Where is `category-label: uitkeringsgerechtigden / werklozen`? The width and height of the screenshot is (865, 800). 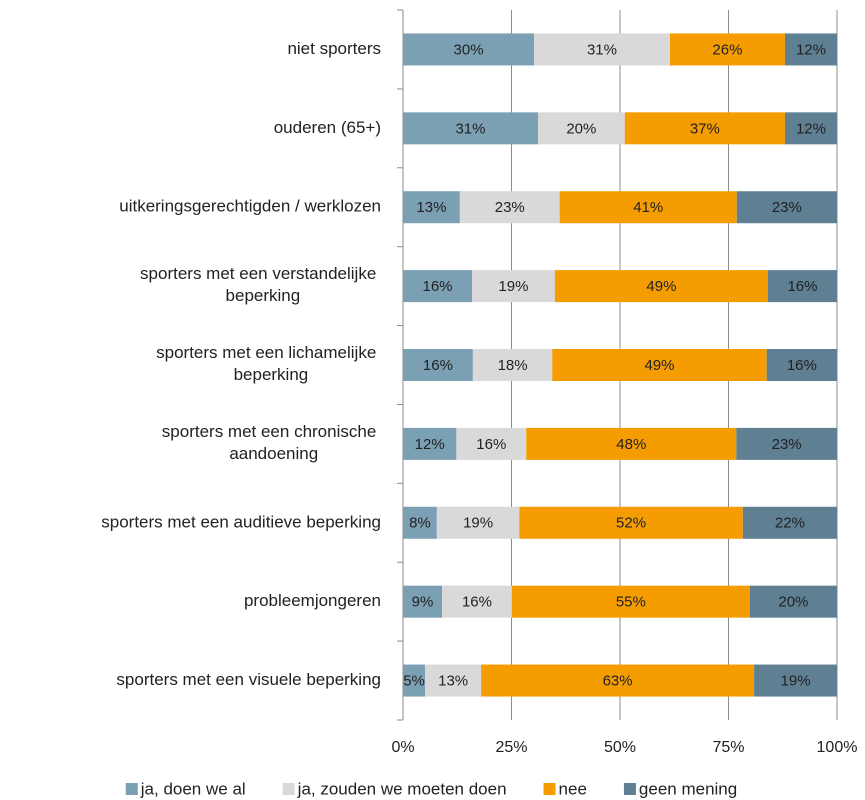
category-label: uitkeringsgerechtigden / werklozen is located at coordinates (250, 206).